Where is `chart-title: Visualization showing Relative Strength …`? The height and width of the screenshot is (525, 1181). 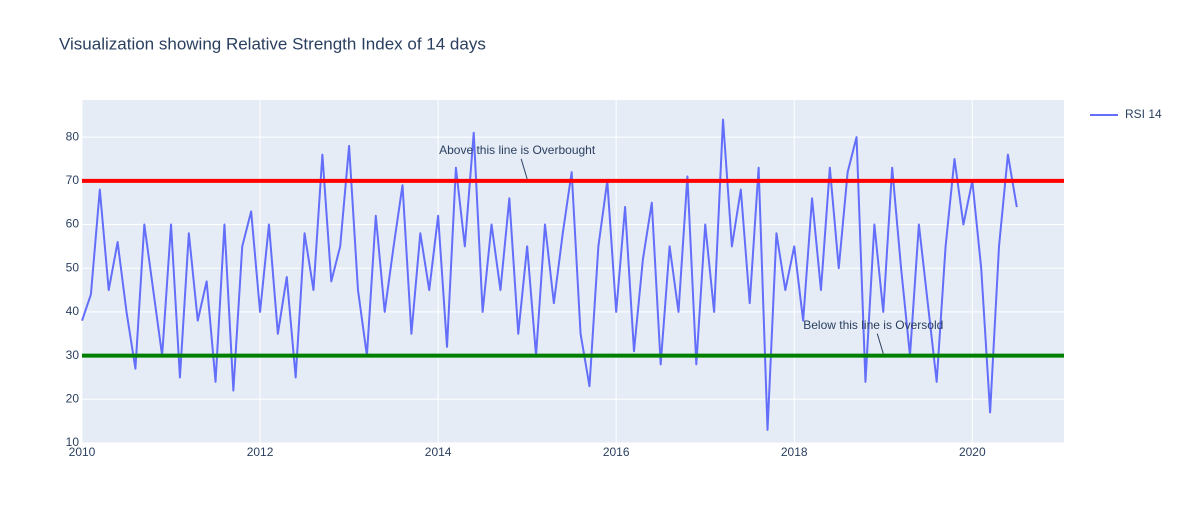
chart-title: Visualization showing Relative Strength … is located at coordinates (272, 43).